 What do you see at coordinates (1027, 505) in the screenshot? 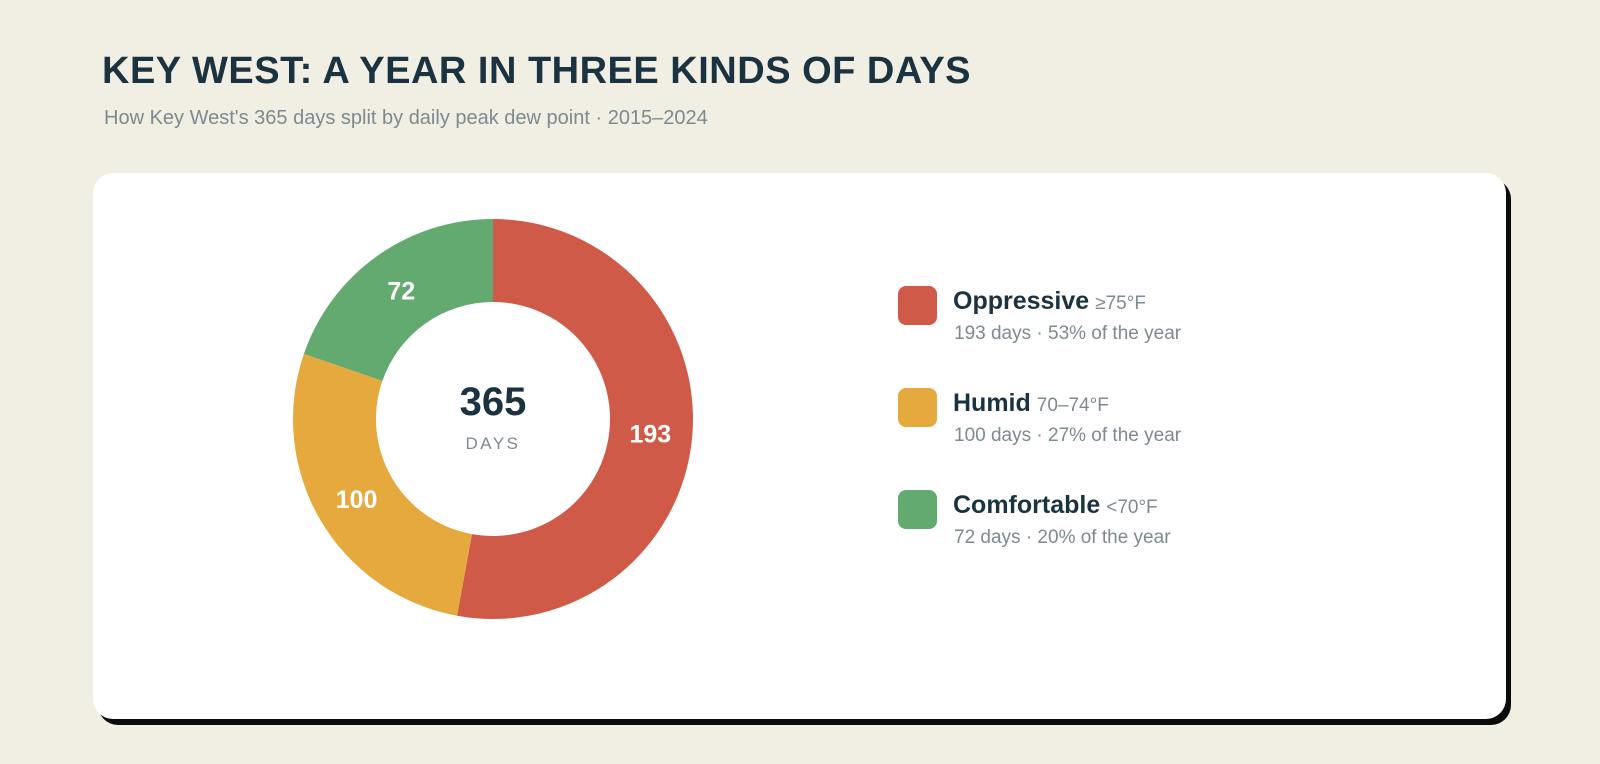
I see `legend-name: Comfortable` at bounding box center [1027, 505].